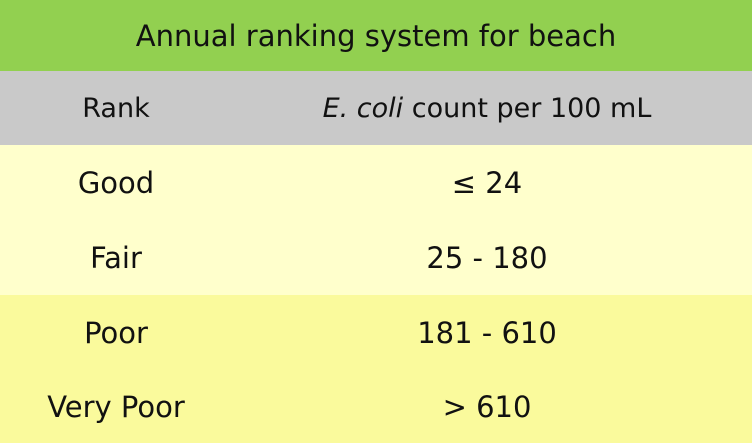  I want to click on count-cell: ≤ 24, so click(487, 182).